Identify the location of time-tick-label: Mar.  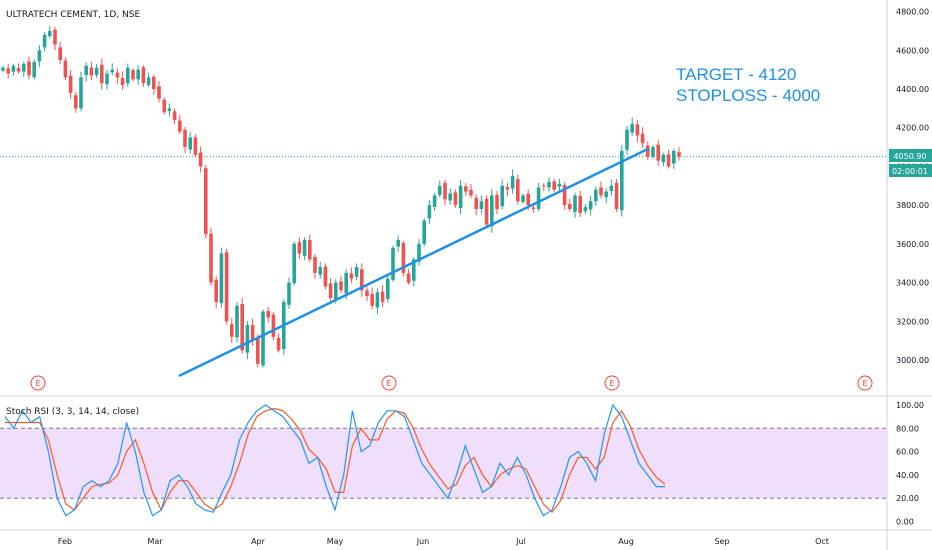
(155, 541).